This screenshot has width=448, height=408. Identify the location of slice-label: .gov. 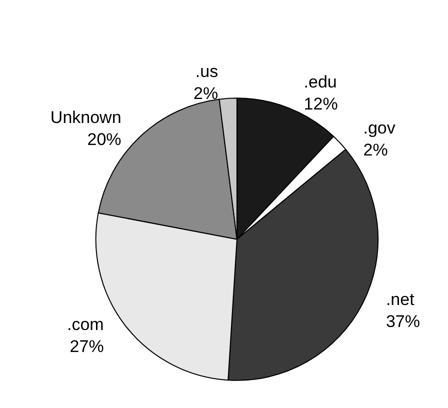
(379, 128).